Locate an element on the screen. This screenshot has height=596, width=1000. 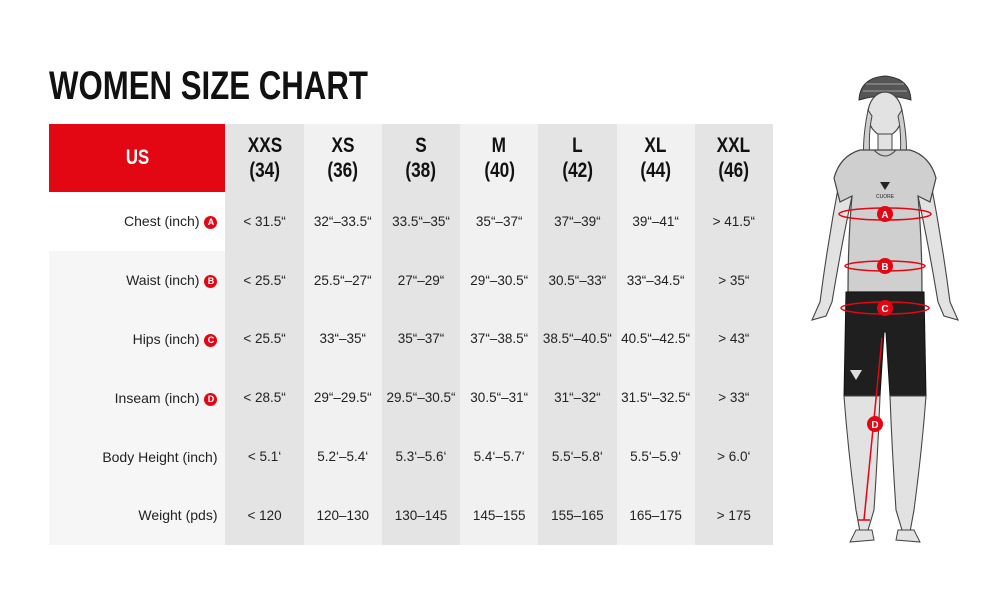
body-measurement-figure: CUORE A B C D is located at coordinates (885, 309).